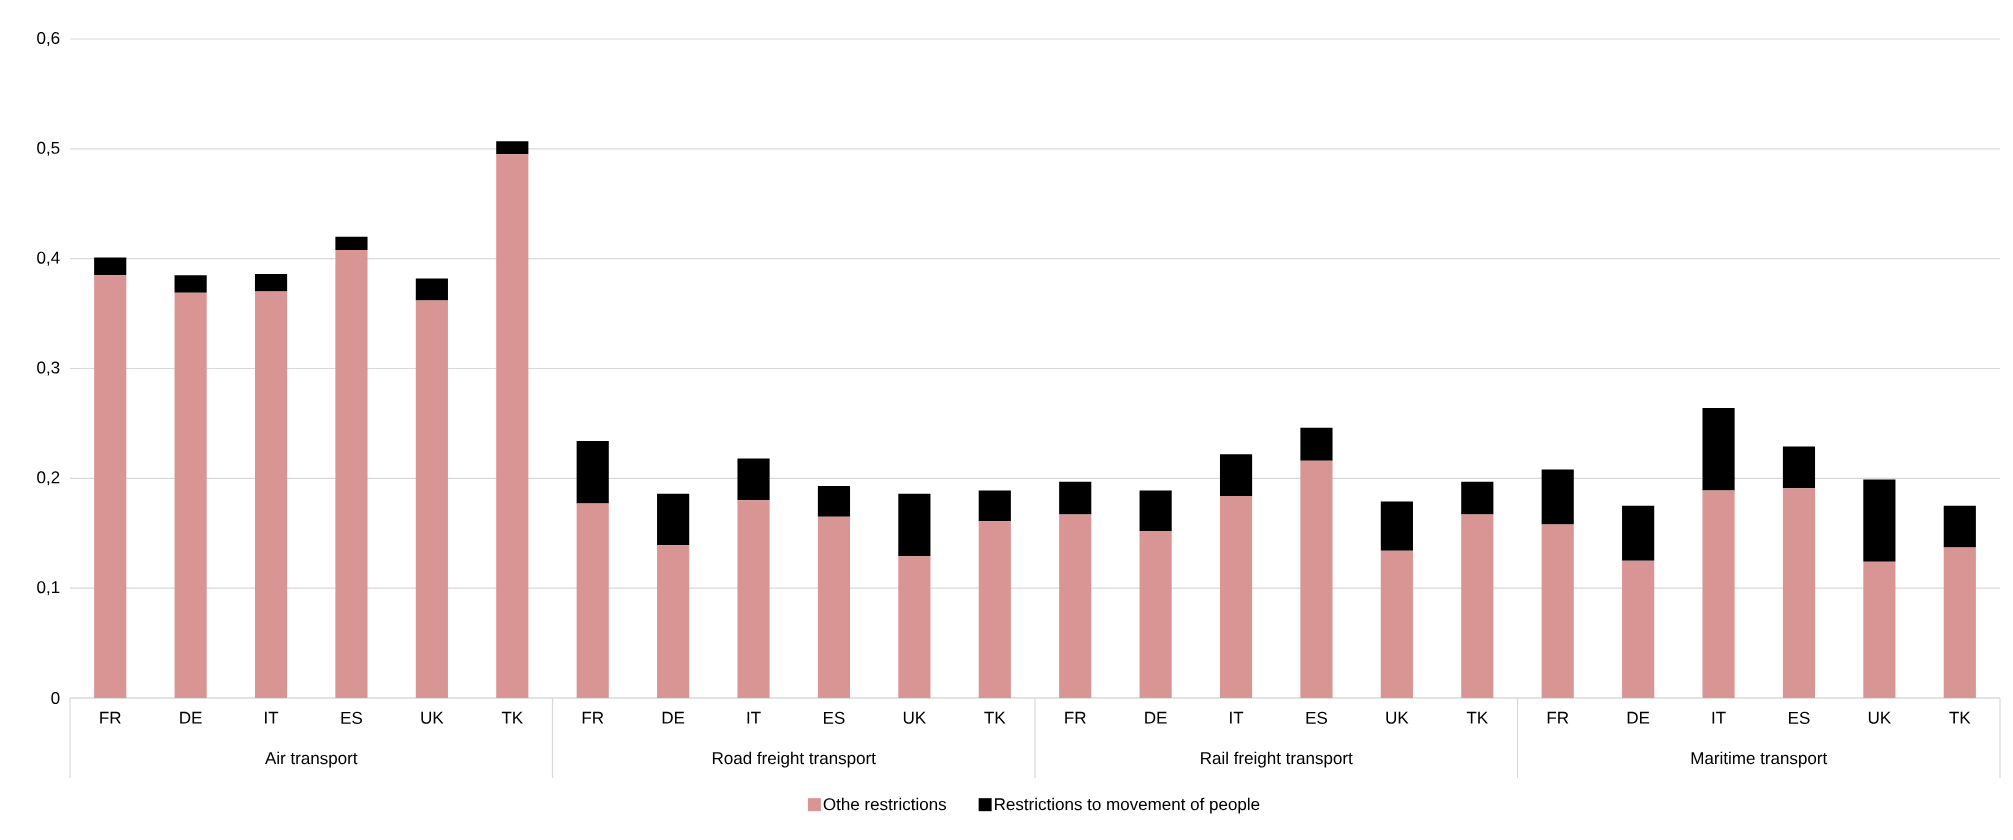 The height and width of the screenshot is (840, 2013). Describe the element at coordinates (885, 804) in the screenshot. I see `legend-label: Othe restrictions` at that location.